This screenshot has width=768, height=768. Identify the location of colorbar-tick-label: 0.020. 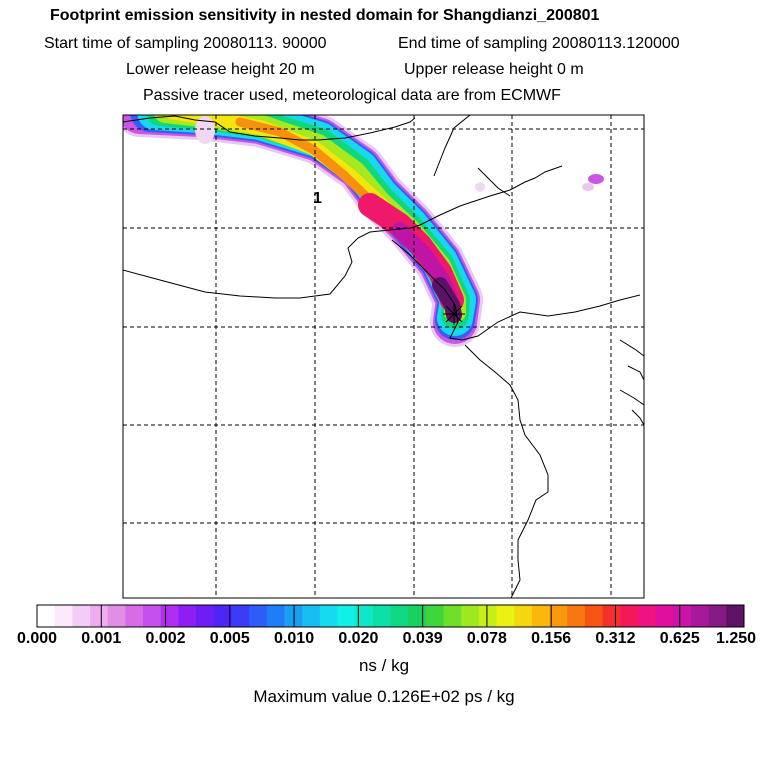
(358, 638).